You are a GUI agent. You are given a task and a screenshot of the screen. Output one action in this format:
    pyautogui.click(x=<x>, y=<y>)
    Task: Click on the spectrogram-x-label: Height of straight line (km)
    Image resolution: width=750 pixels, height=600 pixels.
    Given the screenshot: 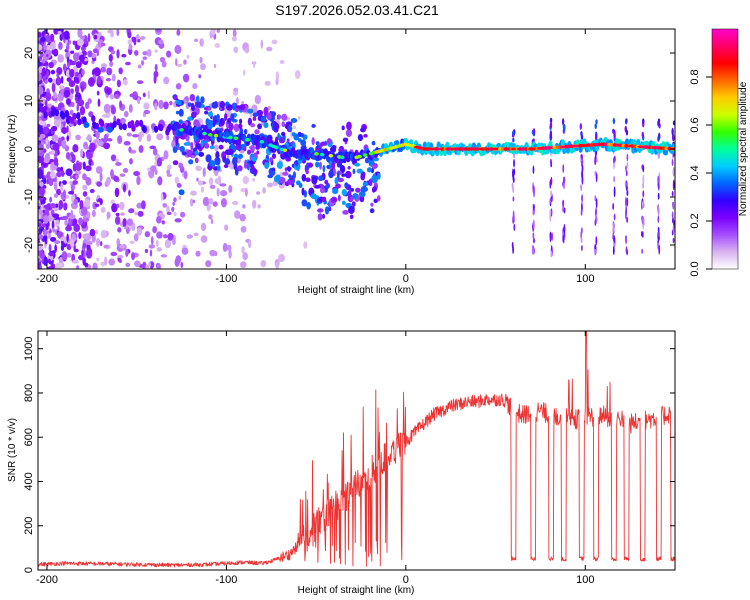 What is the action you would take?
    pyautogui.click(x=356, y=290)
    